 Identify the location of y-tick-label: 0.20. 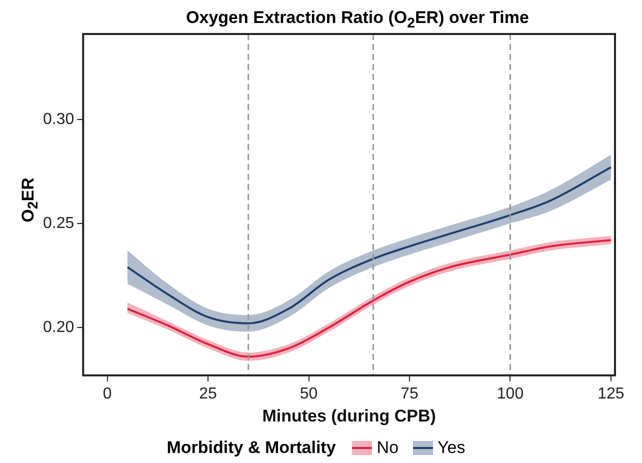
(58, 327).